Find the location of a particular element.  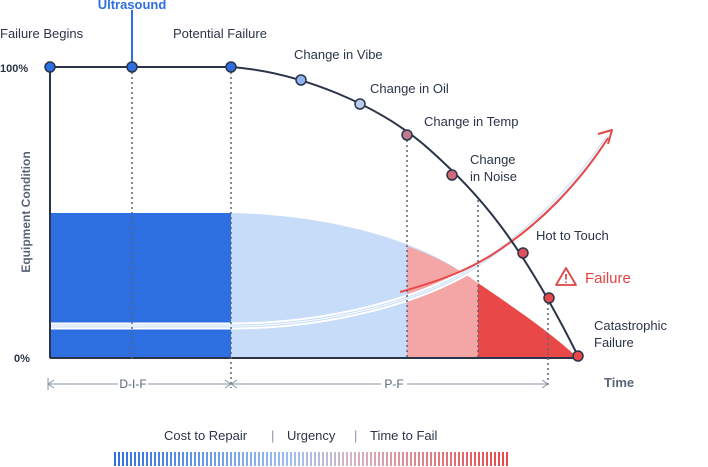

warning-icon is located at coordinates (566, 276).